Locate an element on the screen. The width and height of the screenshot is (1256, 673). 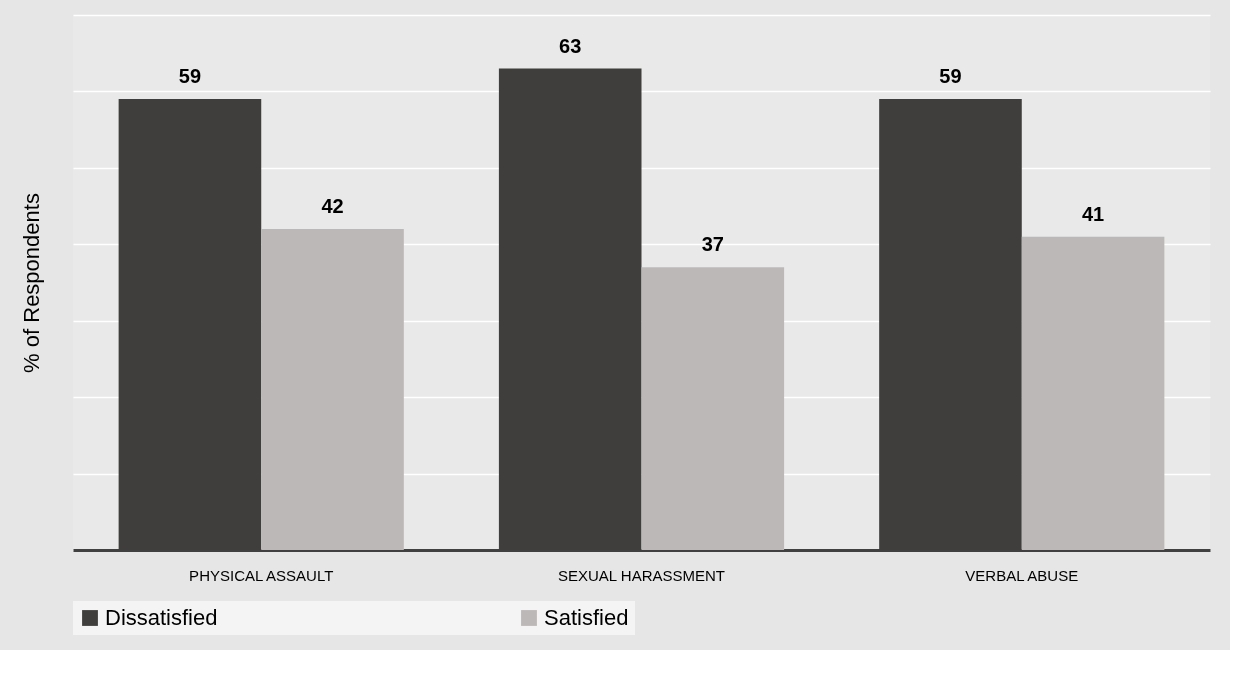
data-label: 42 is located at coordinates (332, 206).